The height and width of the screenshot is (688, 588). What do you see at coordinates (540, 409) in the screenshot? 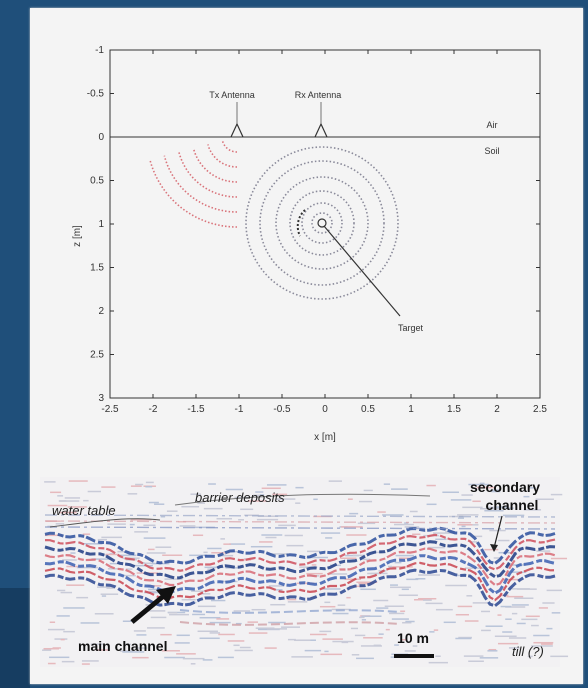
I see `x-tick-label: 2.5` at bounding box center [540, 409].